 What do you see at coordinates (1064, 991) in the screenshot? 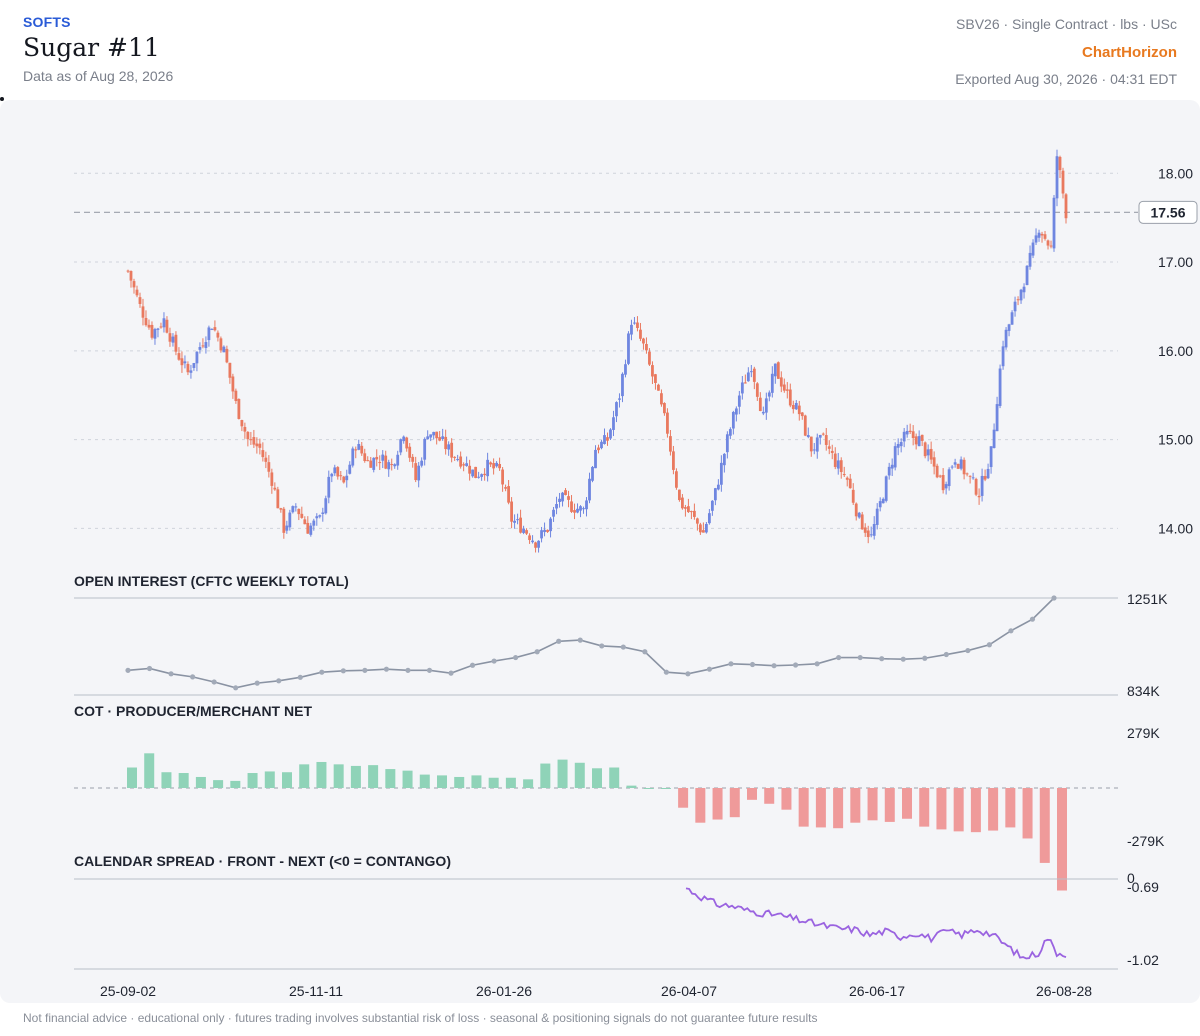
I see `x-tick-label: 26-08-28` at bounding box center [1064, 991].